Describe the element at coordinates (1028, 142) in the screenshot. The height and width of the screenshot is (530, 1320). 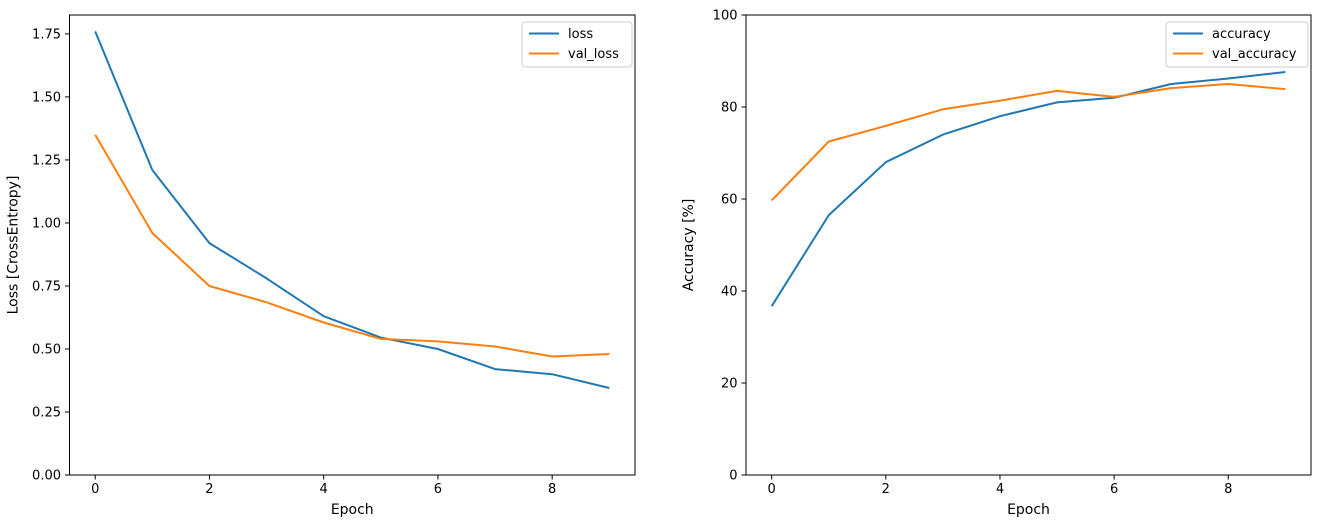
I see `series-line-val_accuracy` at that location.